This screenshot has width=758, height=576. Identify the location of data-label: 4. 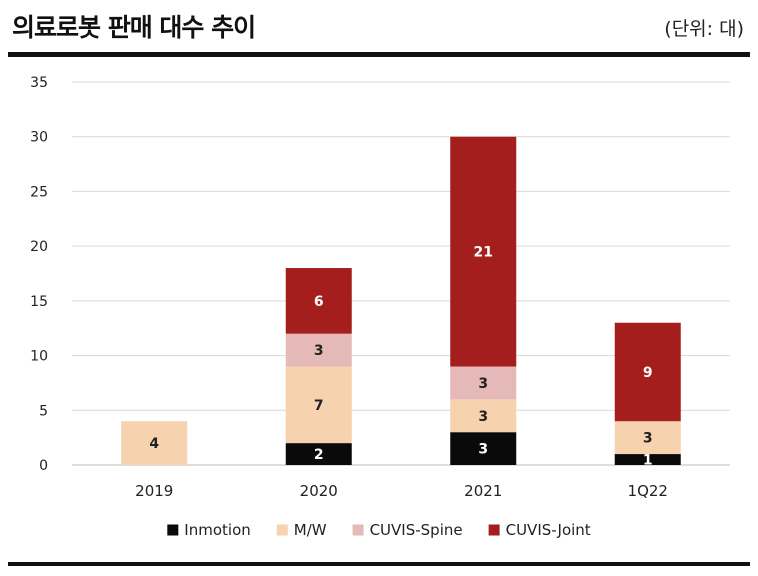
(154, 444).